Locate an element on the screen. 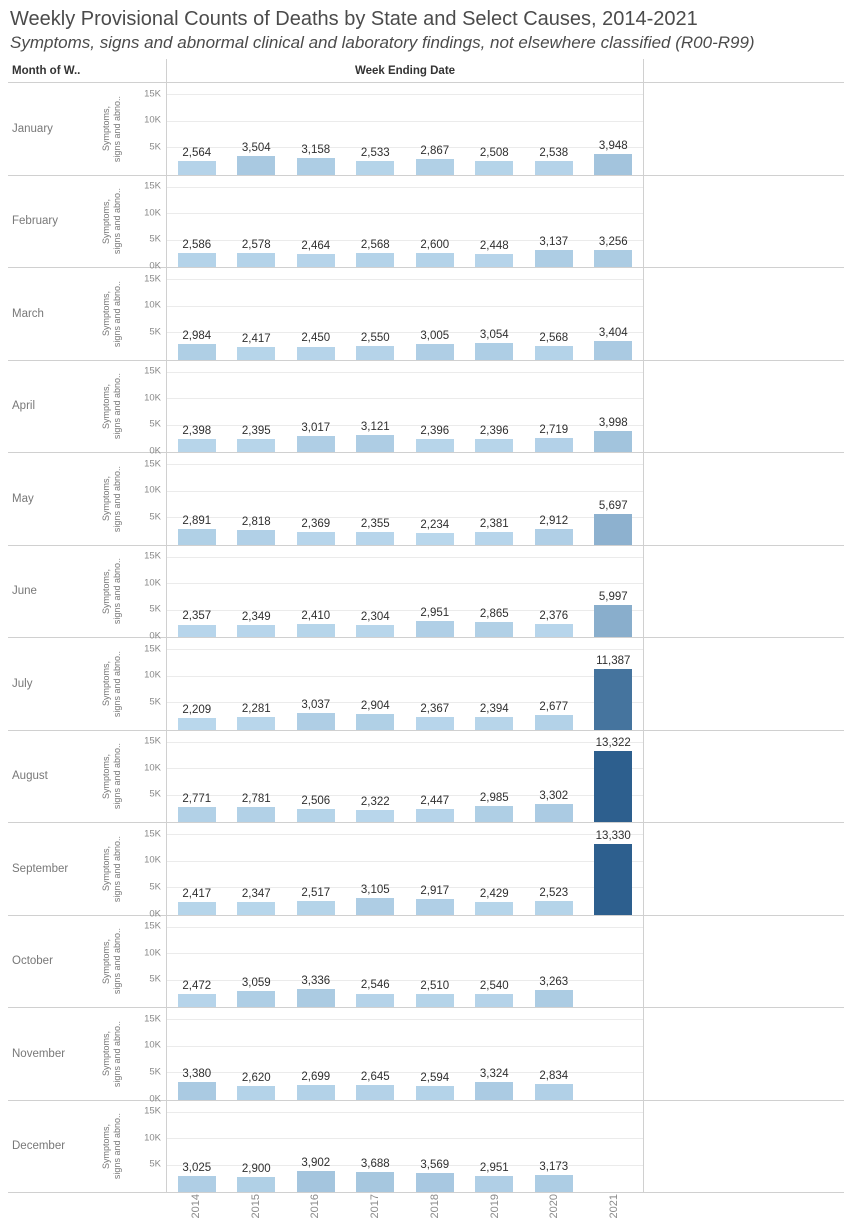 This screenshot has height=1227, width=844. bar-cell: 2,355 is located at coordinates (376, 499).